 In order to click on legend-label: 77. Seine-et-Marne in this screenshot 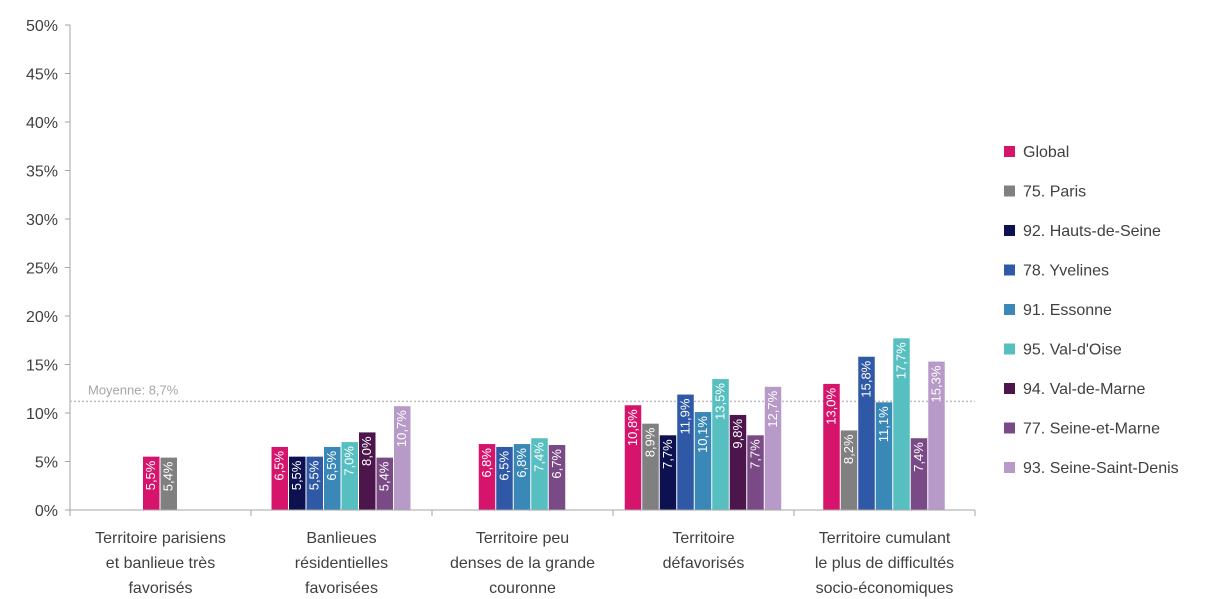, I will do `click(1091, 429)`.